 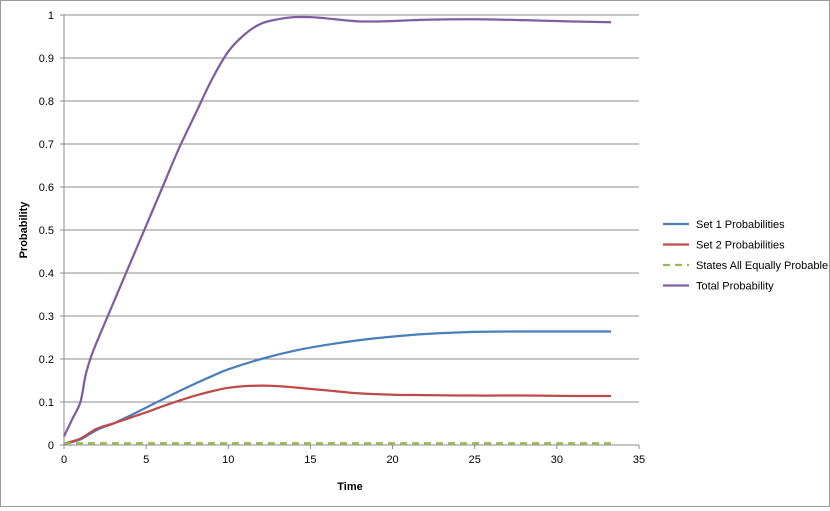 I want to click on y-tick-label: 0.3, so click(x=46, y=317).